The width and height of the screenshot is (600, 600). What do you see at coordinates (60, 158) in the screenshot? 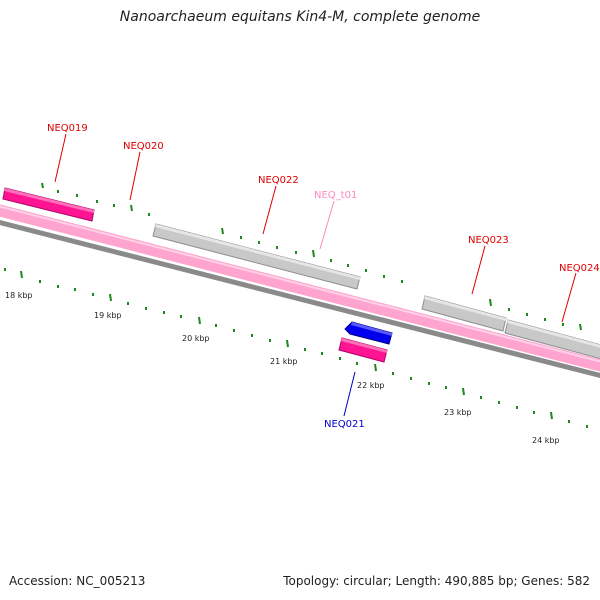
I see `leader-line-neq019` at bounding box center [60, 158].